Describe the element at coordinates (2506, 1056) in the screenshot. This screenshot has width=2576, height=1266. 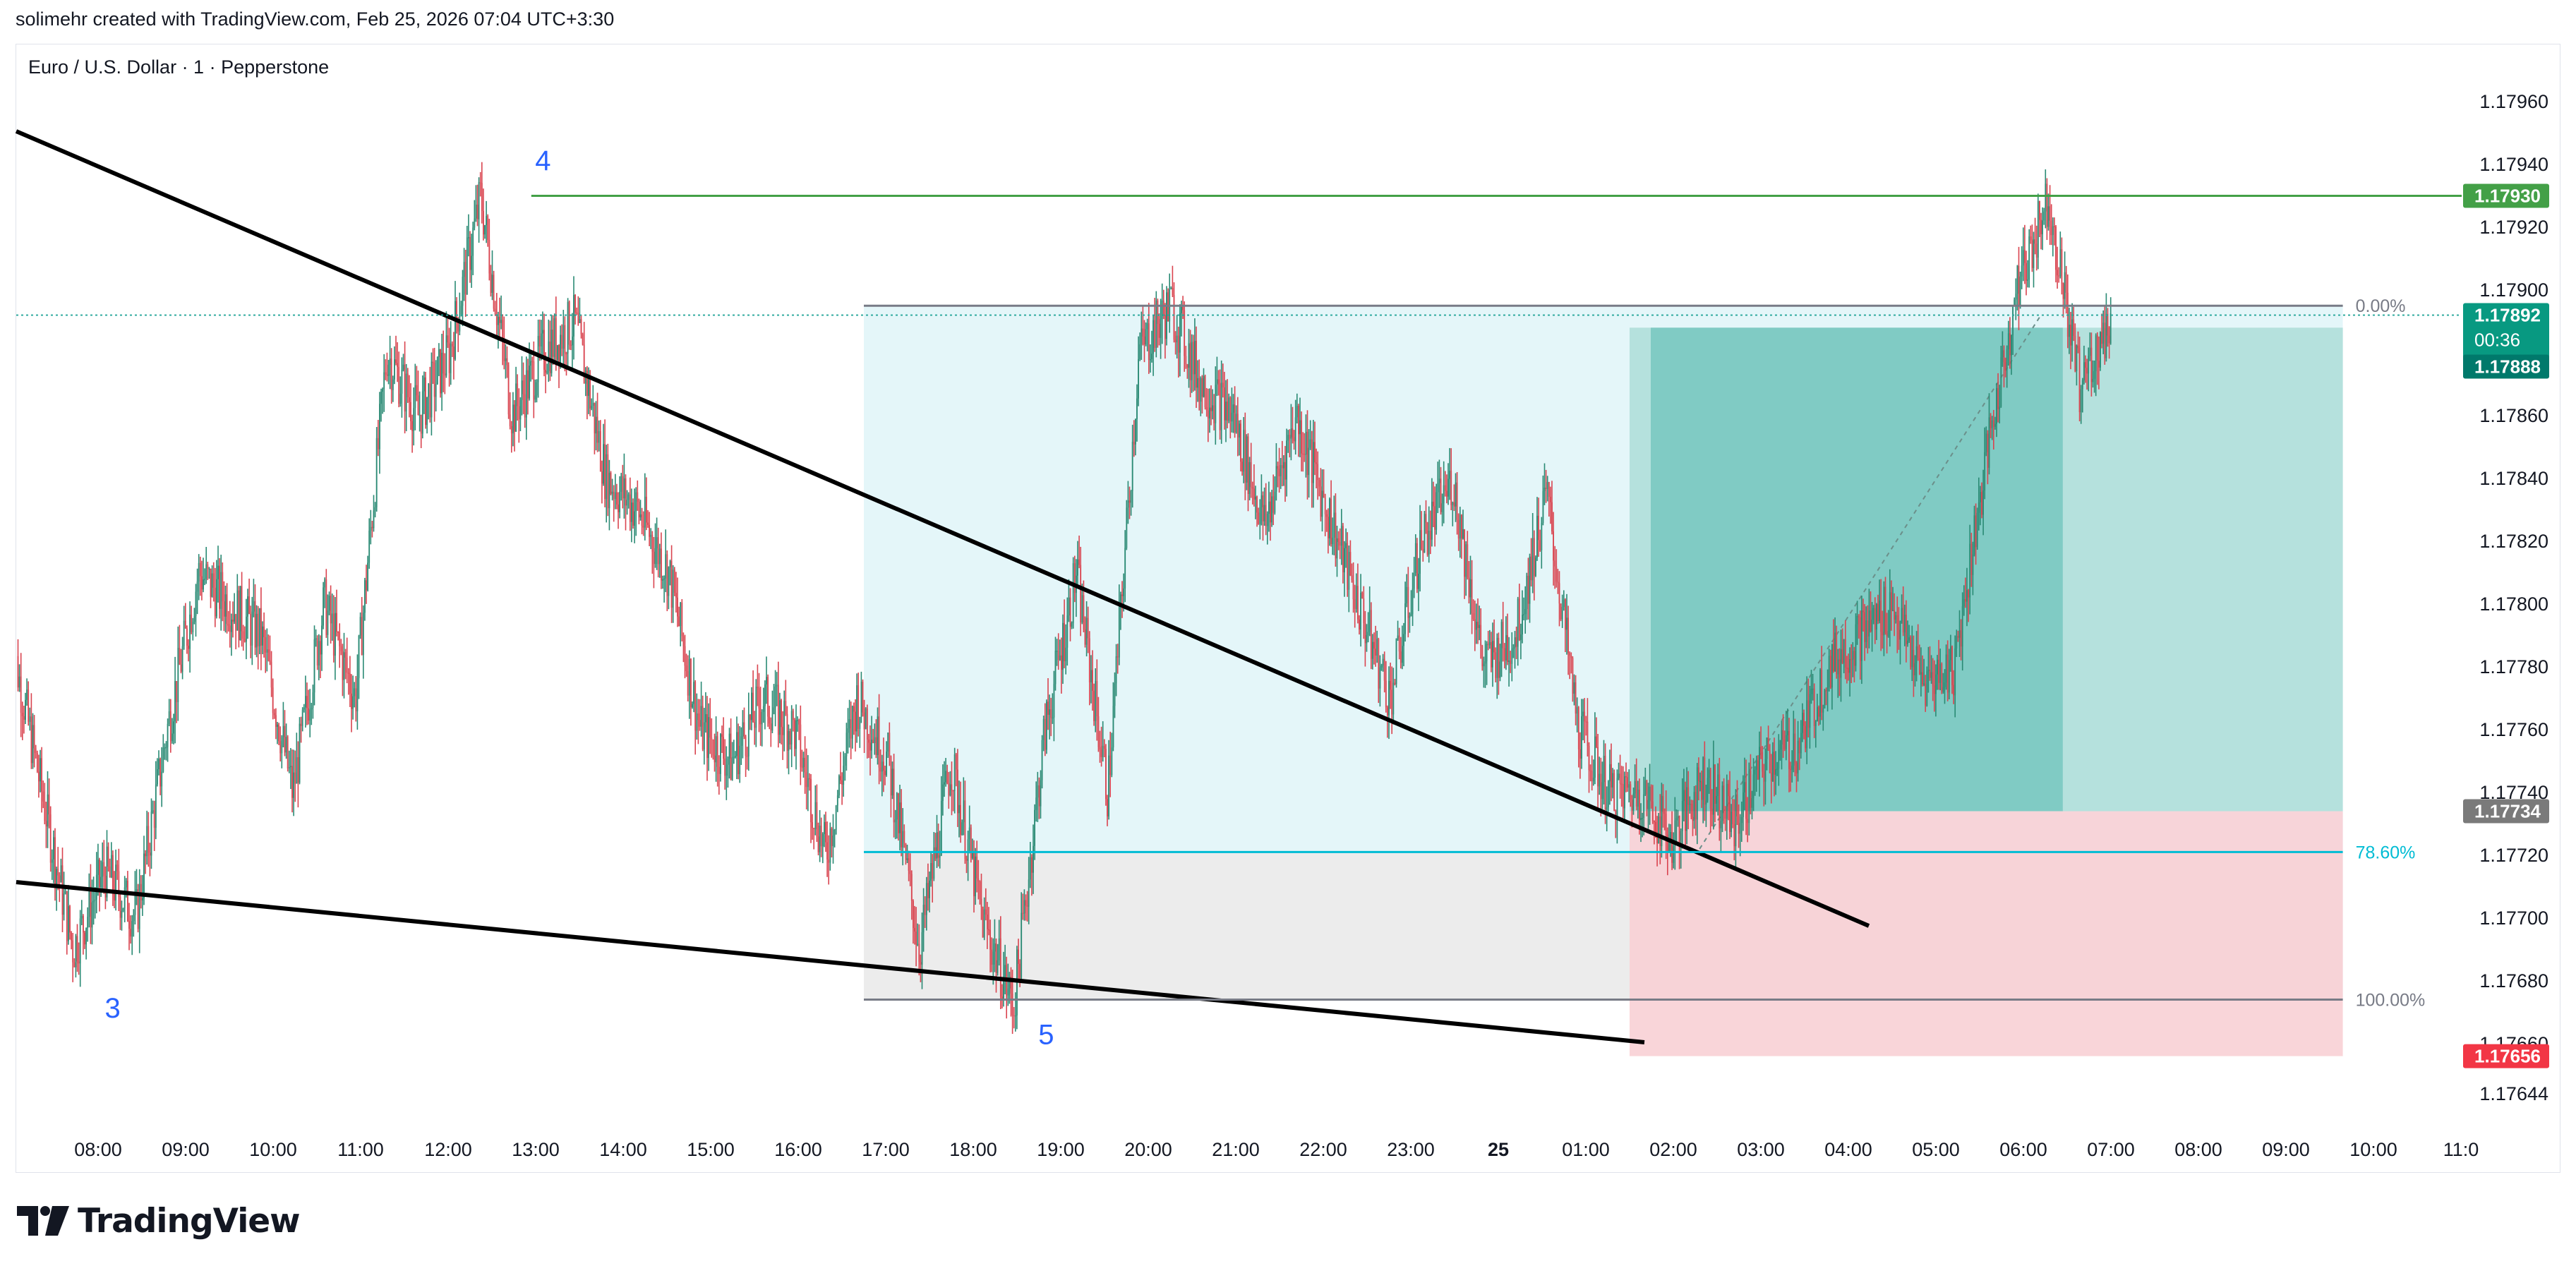
I see `stop-price-tag: 1.17656` at that location.